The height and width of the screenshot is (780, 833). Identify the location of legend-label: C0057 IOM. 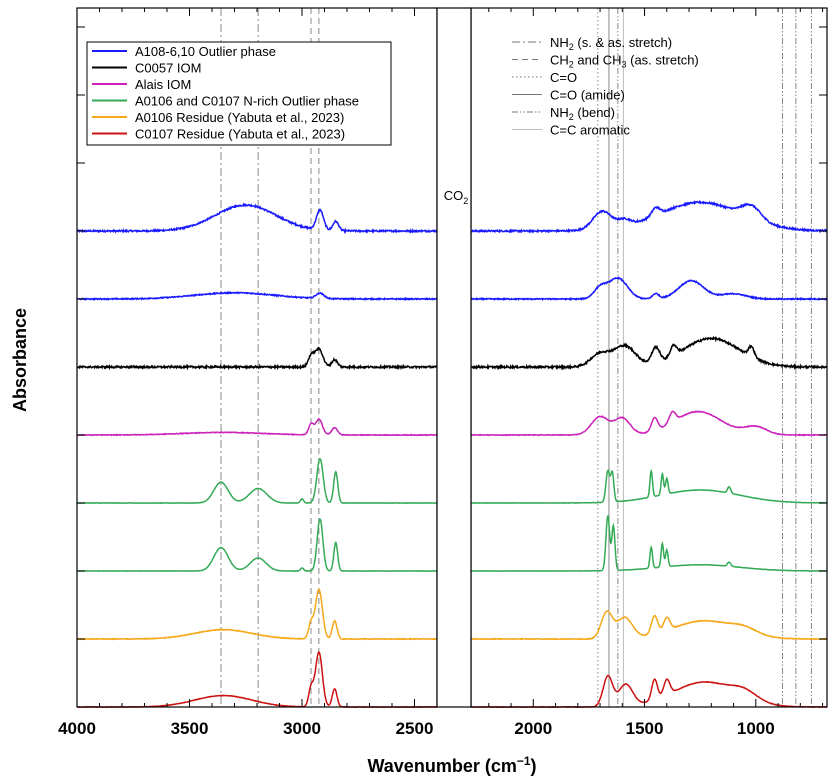
(168, 68).